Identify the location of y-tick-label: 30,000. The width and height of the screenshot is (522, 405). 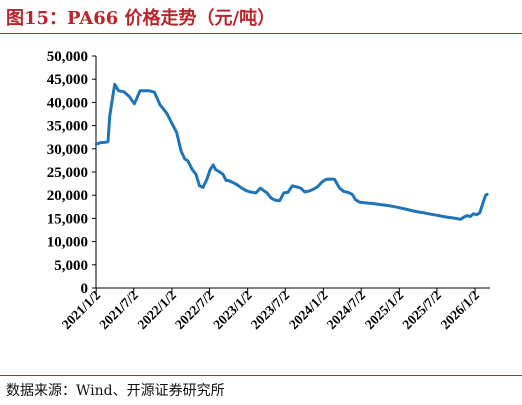
(67, 150).